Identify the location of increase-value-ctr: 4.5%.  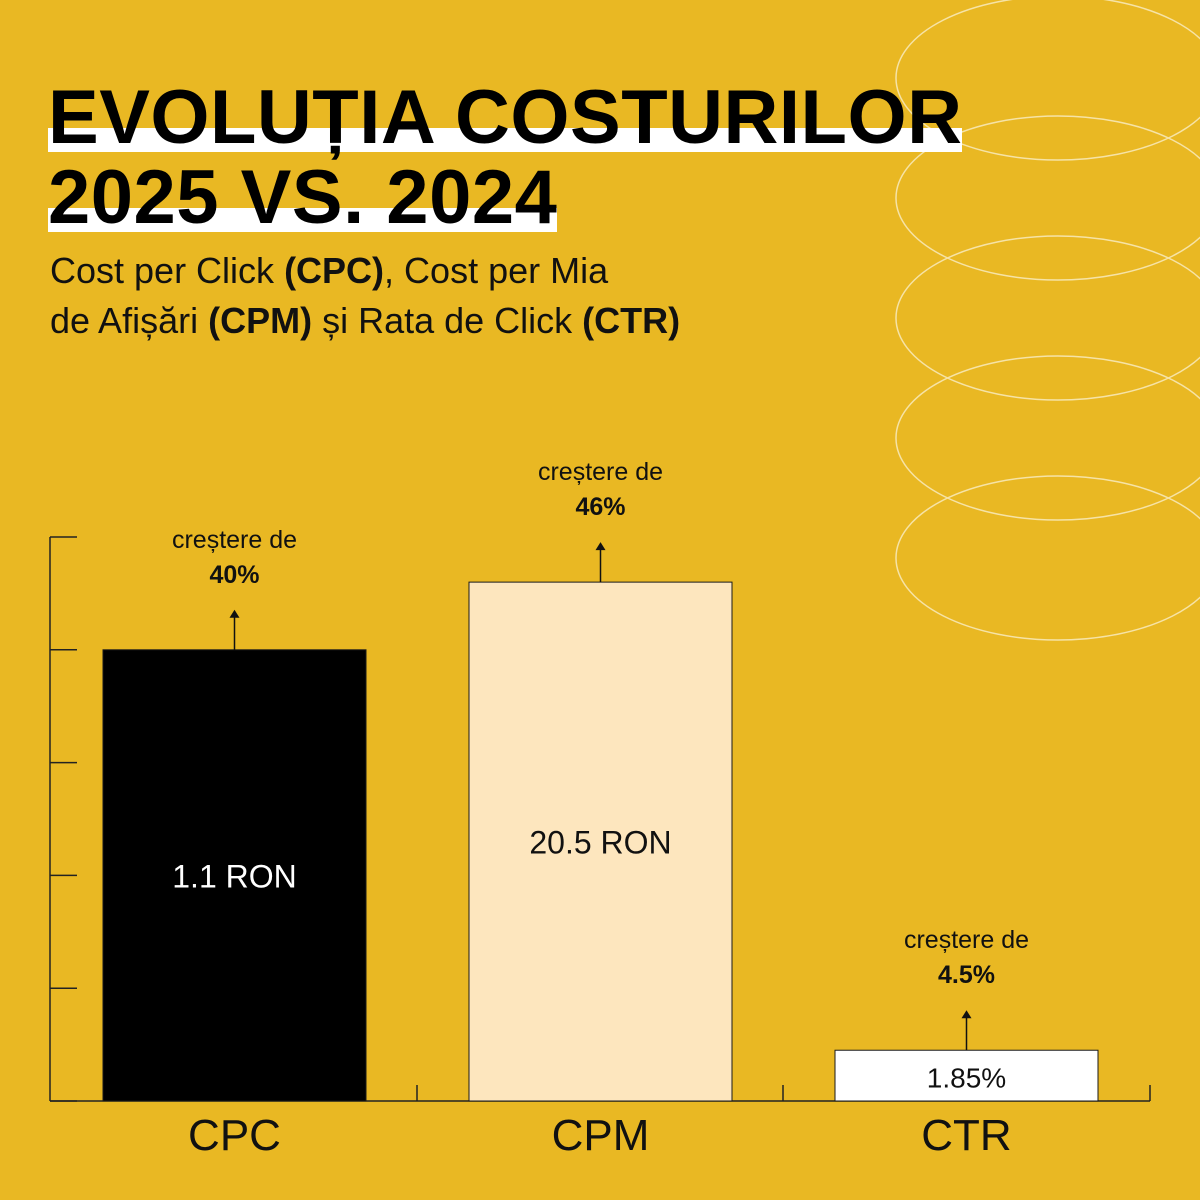
(966, 975).